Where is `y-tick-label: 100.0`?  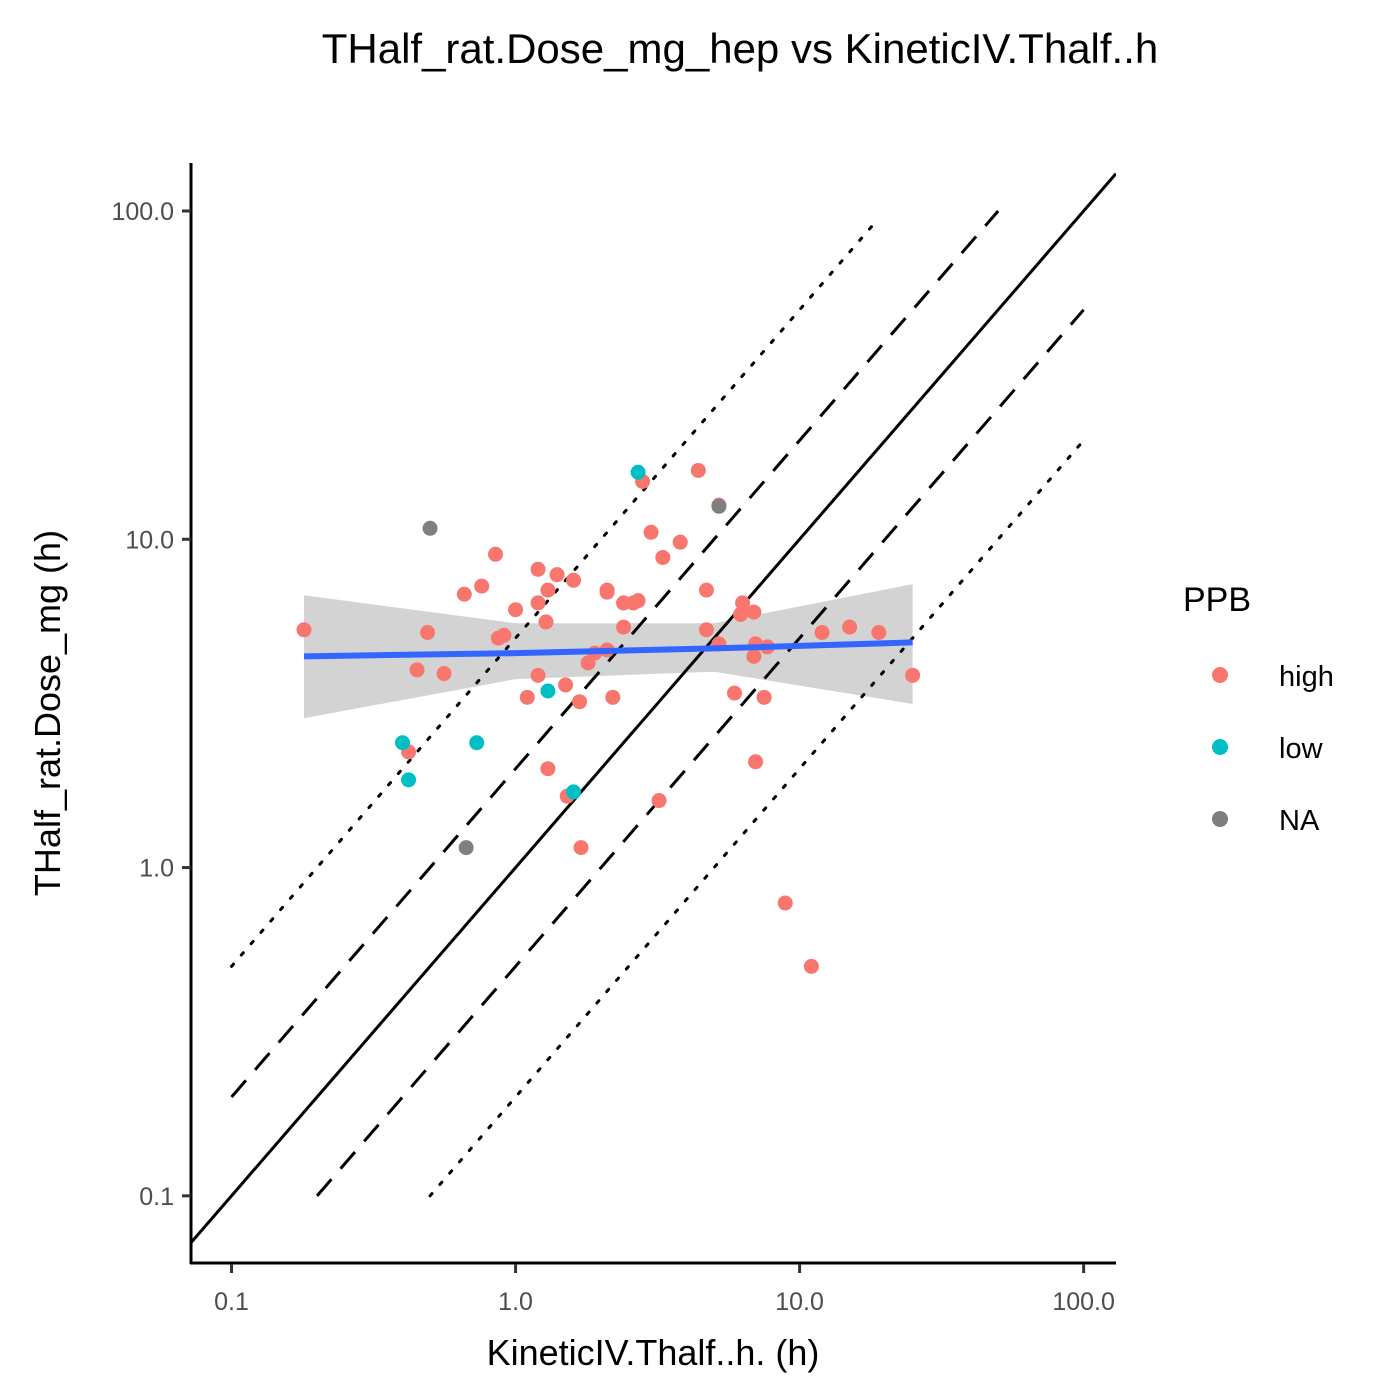
y-tick-label: 100.0 is located at coordinates (142, 212).